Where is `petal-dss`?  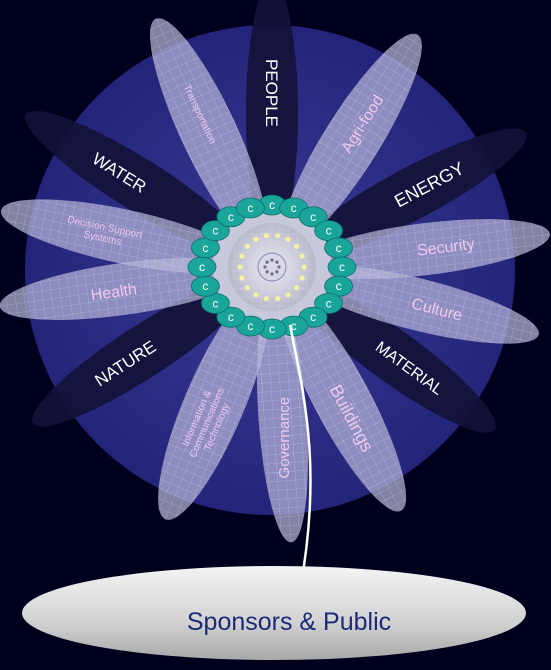 petal-dss is located at coordinates (123, 236).